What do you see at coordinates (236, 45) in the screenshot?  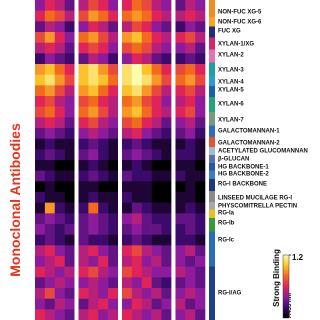 I see `group-label: XYLAN-1/XG` at bounding box center [236, 45].